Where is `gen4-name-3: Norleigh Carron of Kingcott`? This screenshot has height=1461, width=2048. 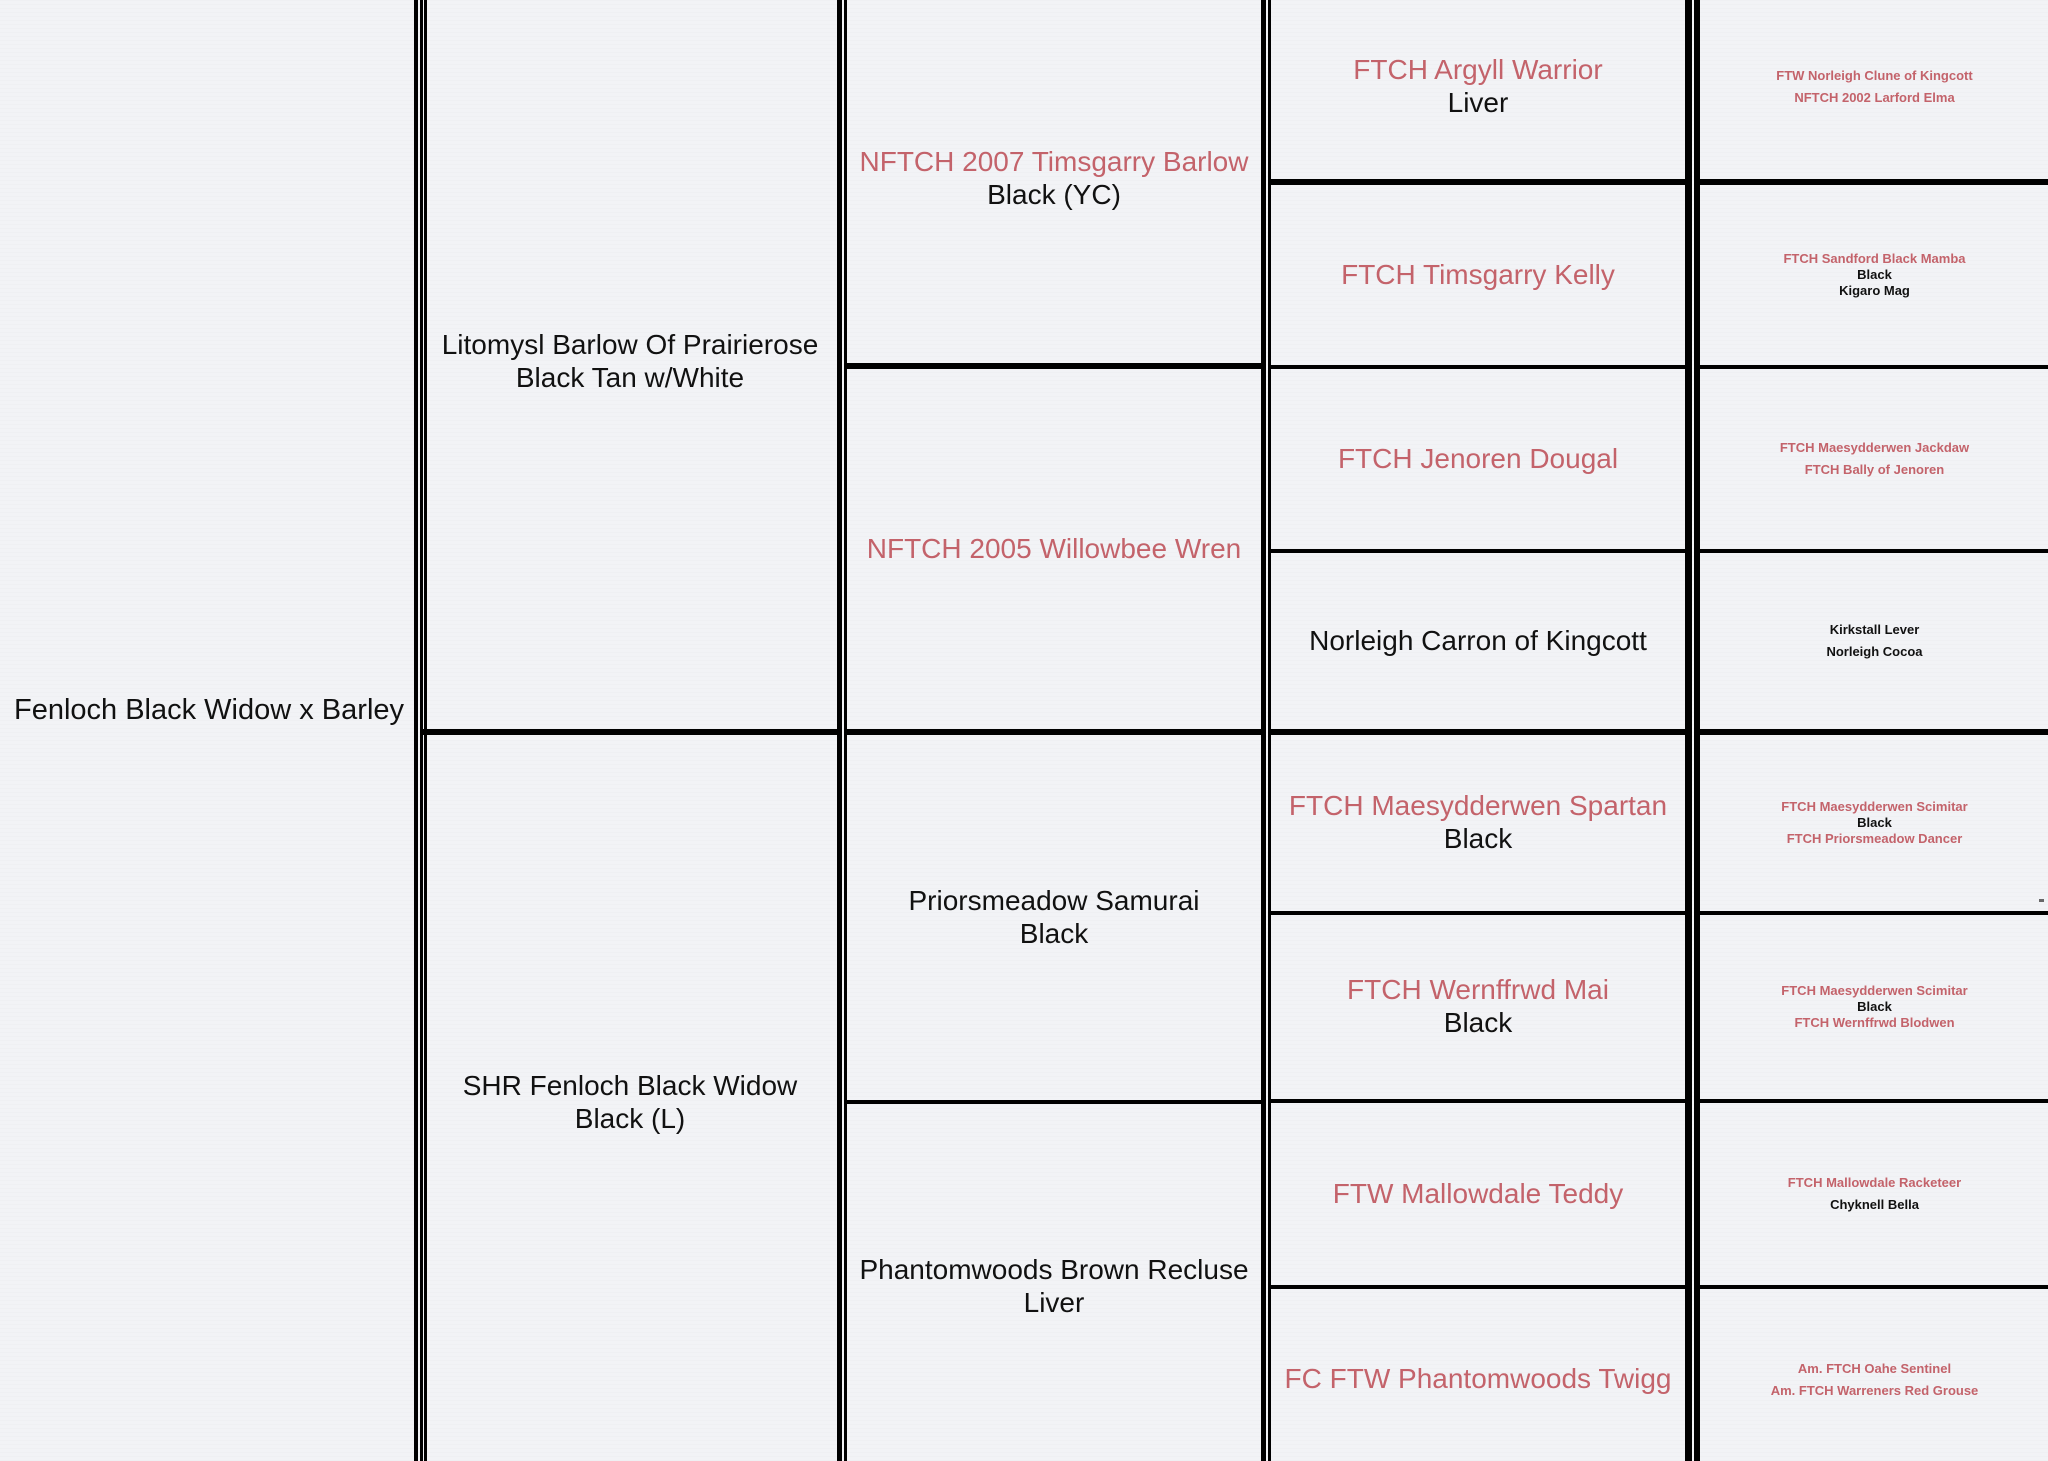
gen4-name-3: Norleigh Carron of Kingcott is located at coordinates (1478, 640).